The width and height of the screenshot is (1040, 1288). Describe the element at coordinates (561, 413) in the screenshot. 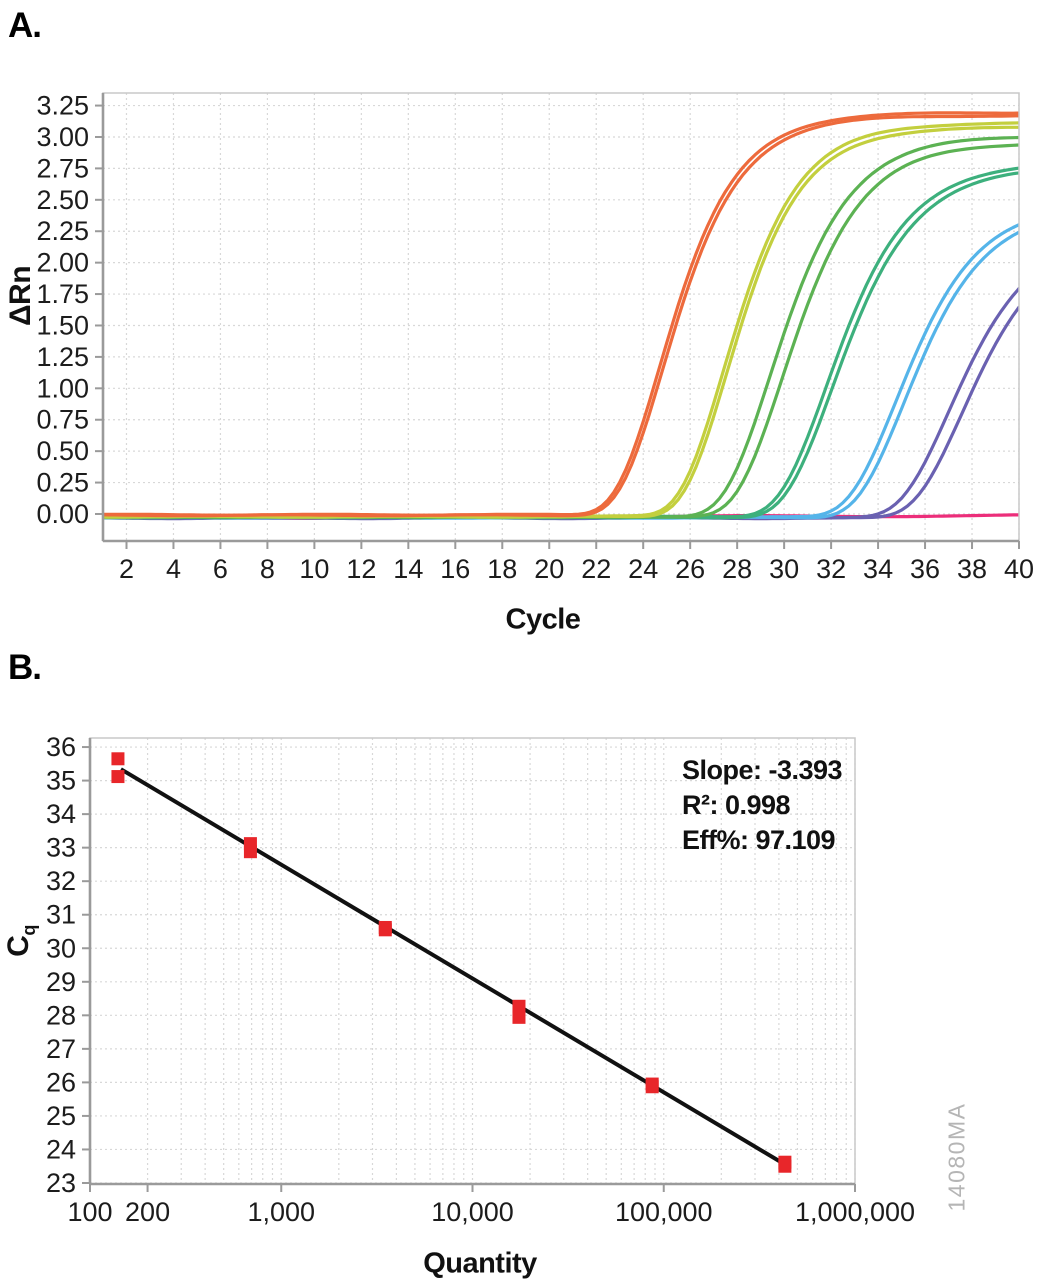

I see `curve-purple-rep2` at that location.